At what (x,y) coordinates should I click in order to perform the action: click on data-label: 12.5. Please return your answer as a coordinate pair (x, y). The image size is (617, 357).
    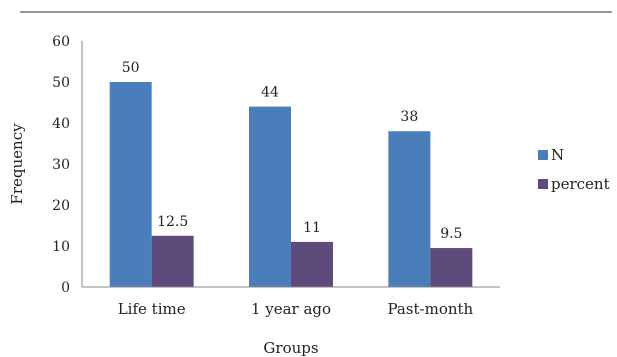
    Looking at the image, I should click on (172, 222).